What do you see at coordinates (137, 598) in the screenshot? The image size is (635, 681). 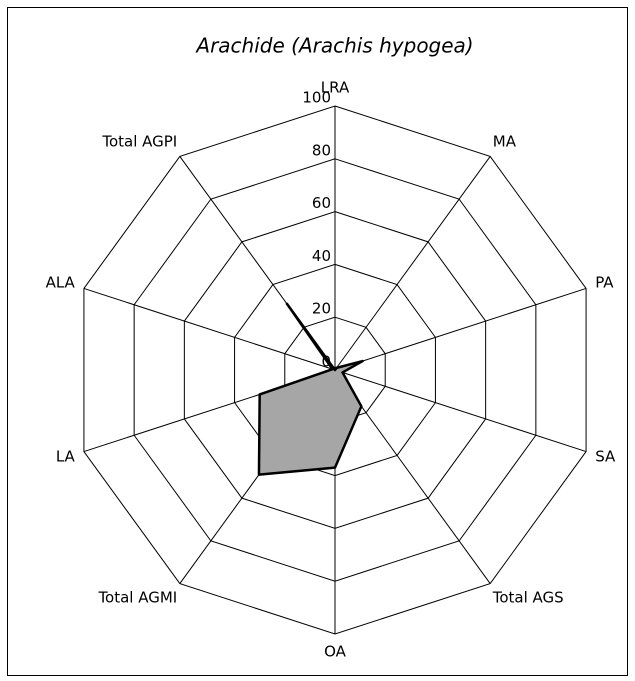 I see `category-label: Total AGMI` at bounding box center [137, 598].